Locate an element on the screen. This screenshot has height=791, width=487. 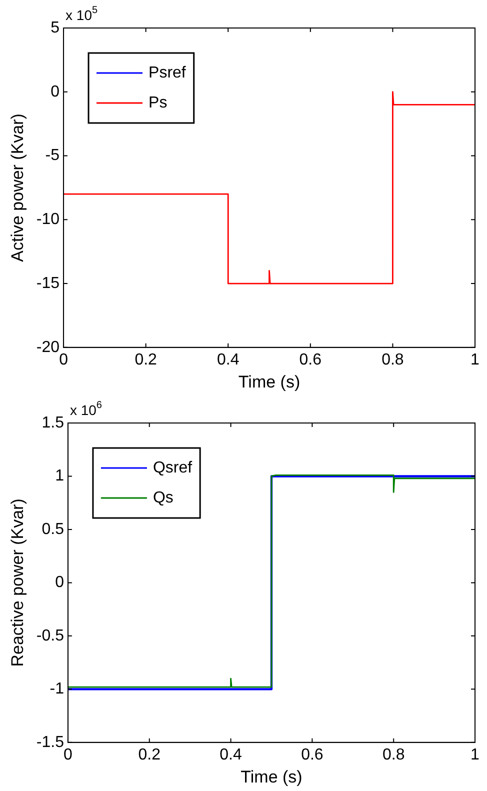
y-tick-label: -10 is located at coordinates (48, 219).